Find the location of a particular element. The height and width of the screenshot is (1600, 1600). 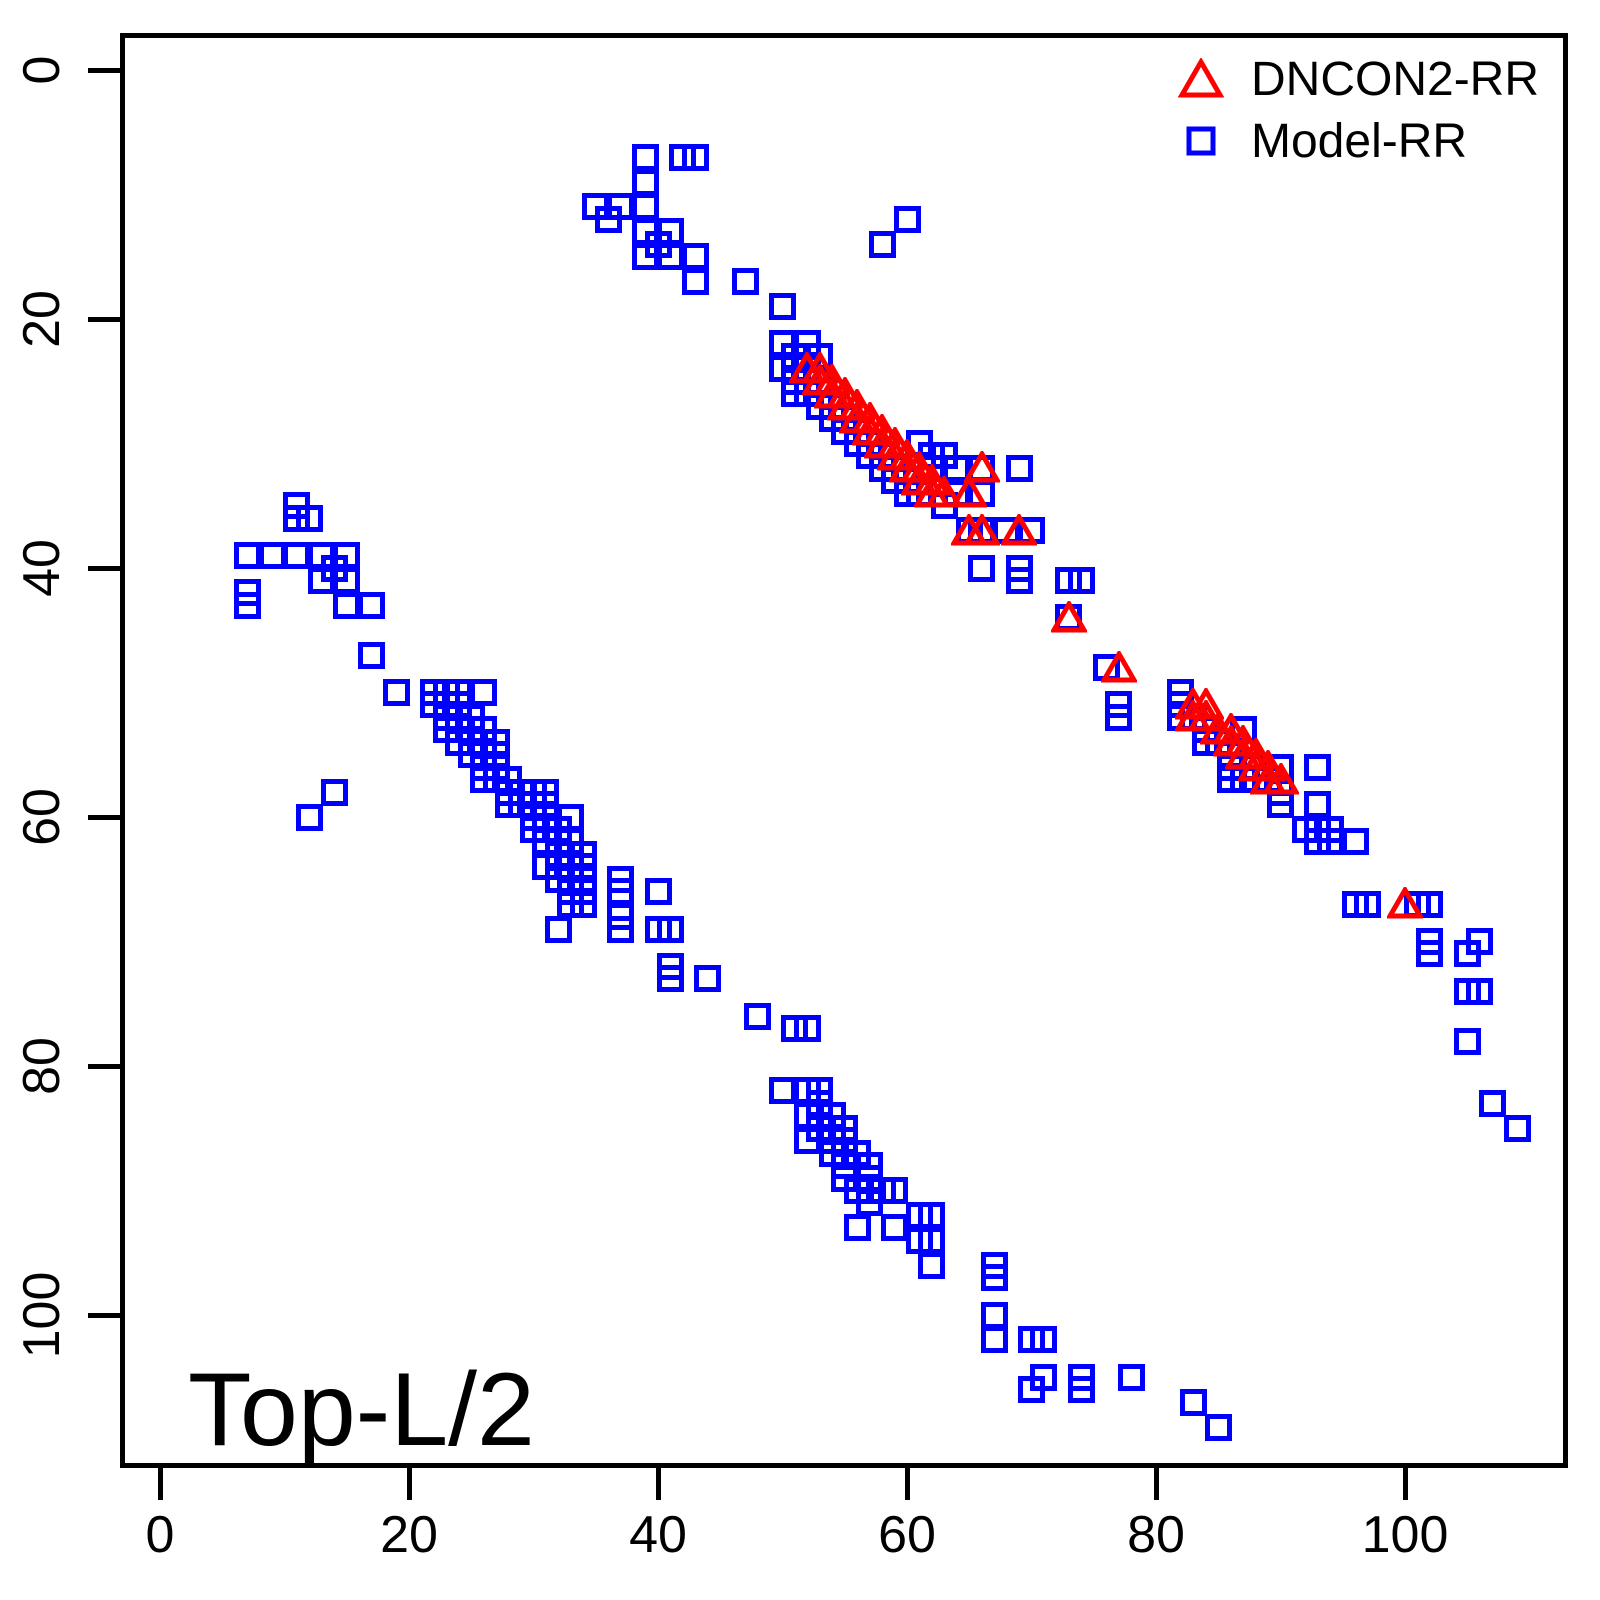

legend-label: DNCON2-RR is located at coordinates (1395, 79).